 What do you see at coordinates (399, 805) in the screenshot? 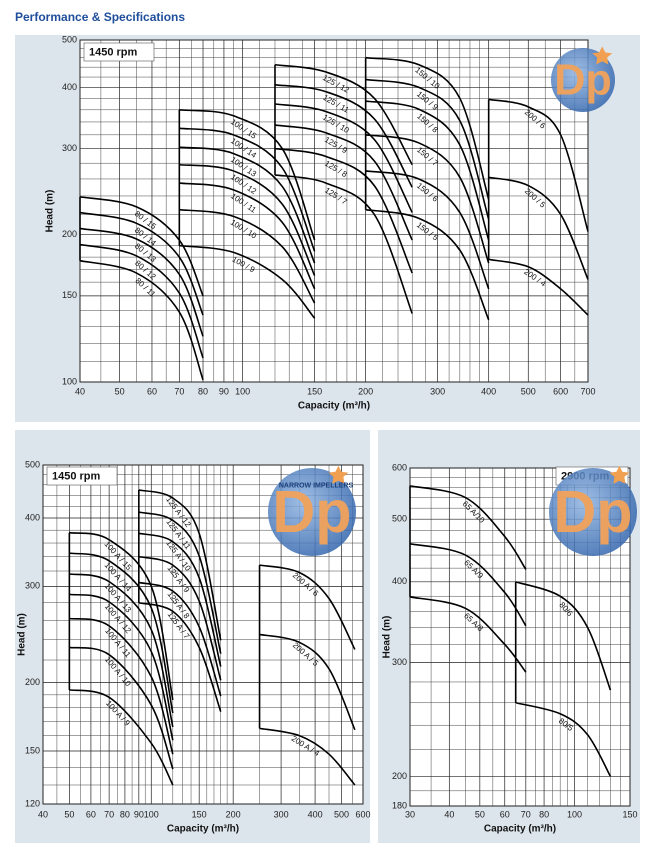
I see `y-tick-label: 180` at bounding box center [399, 805].